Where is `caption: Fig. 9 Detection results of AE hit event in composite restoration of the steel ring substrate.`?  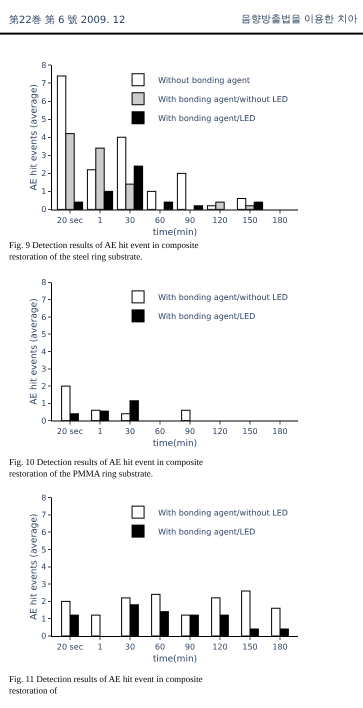 caption: Fig. 9 Detection results of AE hit event in composite restoration of the steel ring substrate. is located at coordinates (103, 251).